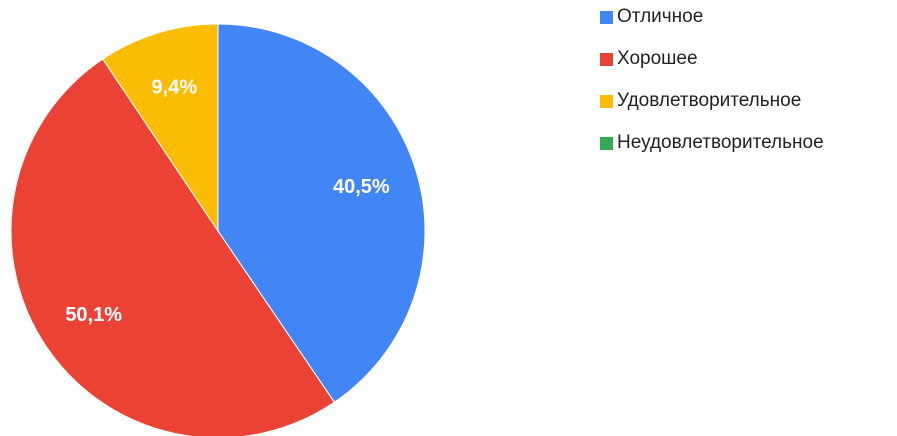 The image size is (897, 436). I want to click on pie-slice-label-2: 50,1%, so click(93, 315).